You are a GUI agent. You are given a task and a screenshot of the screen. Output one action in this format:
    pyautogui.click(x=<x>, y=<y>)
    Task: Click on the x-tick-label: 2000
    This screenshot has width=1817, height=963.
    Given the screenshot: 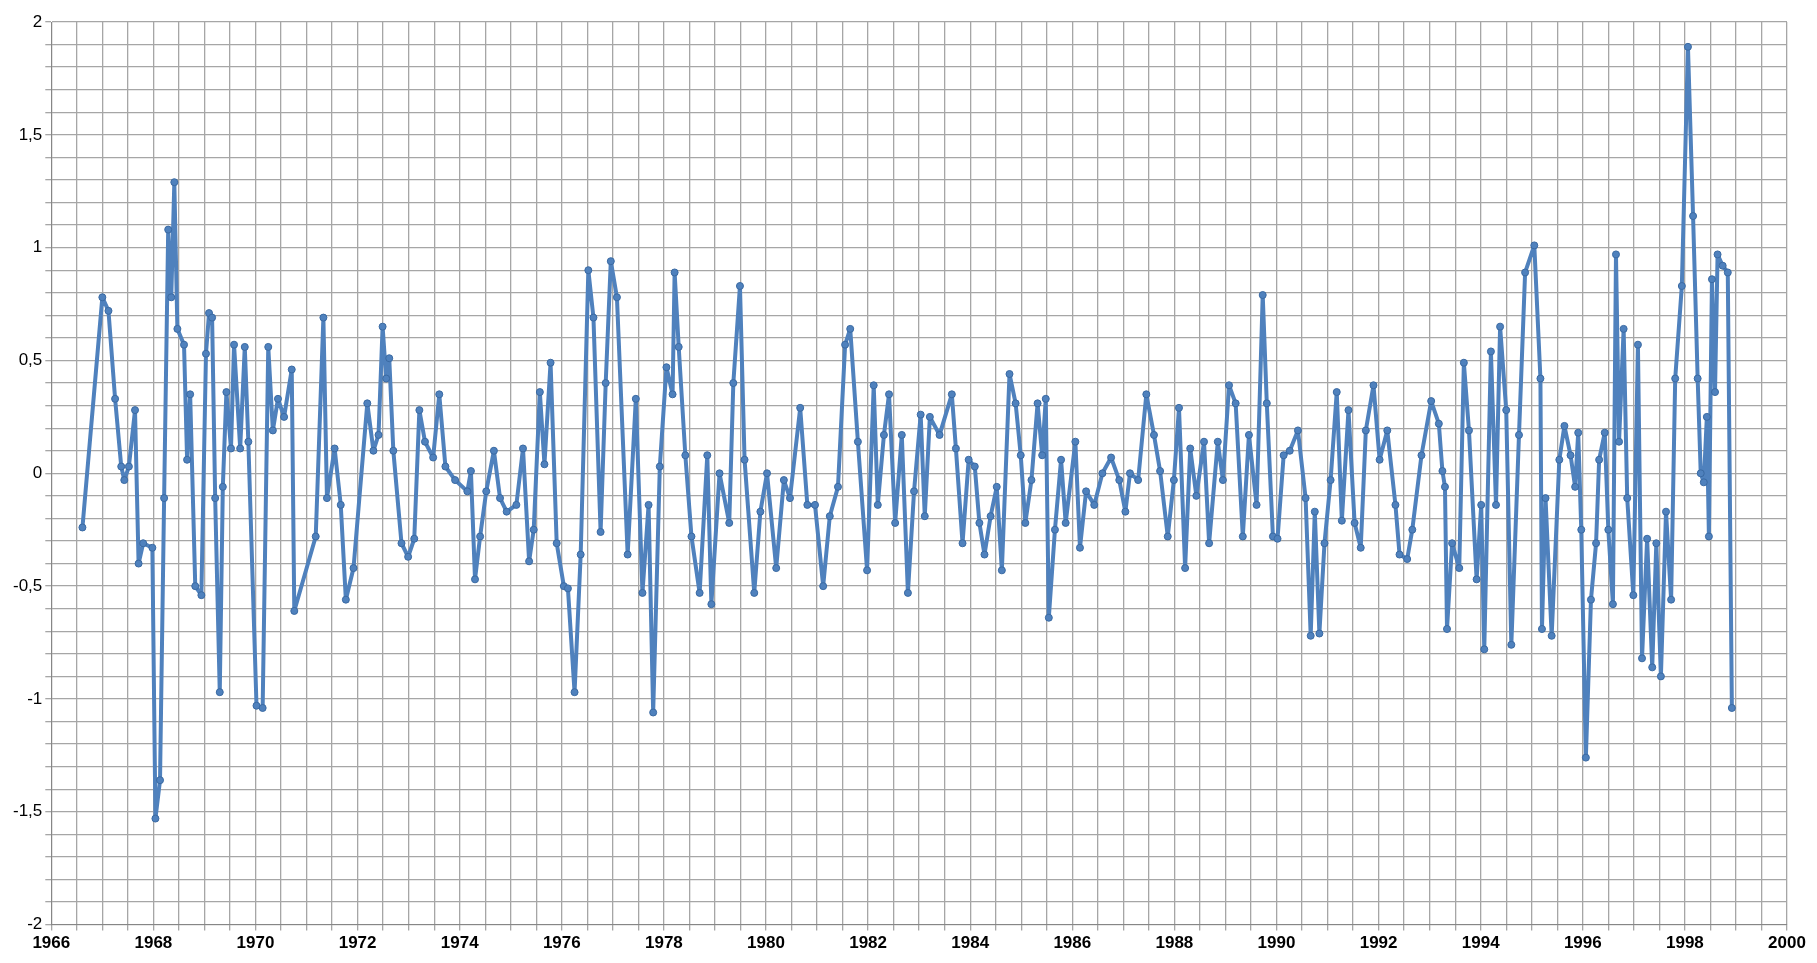 What is the action you would take?
    pyautogui.click(x=1787, y=943)
    